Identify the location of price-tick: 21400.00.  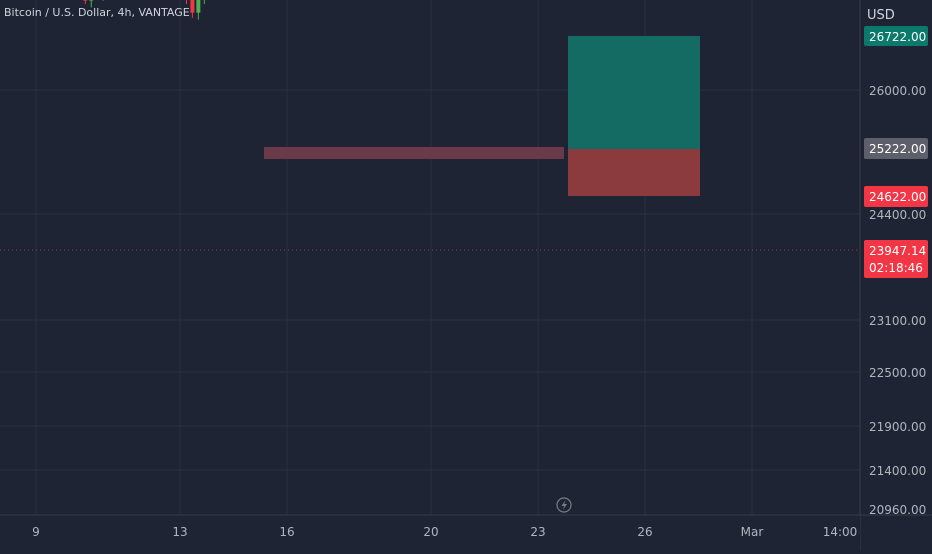
(897, 471).